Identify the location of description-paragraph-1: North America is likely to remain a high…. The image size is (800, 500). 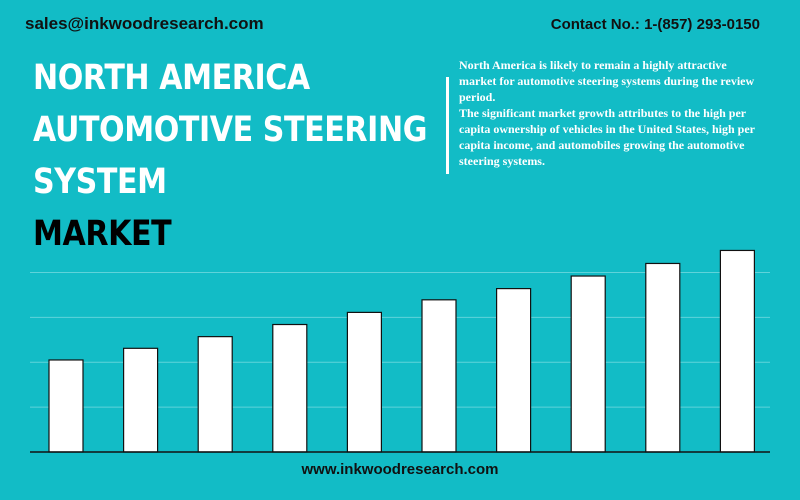
(607, 81).